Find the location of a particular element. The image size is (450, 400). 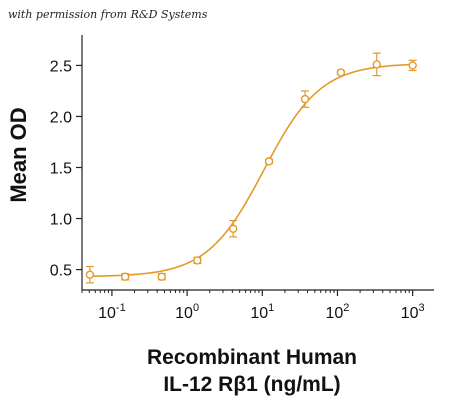

x-tick-label: 10¹ is located at coordinates (262, 312).